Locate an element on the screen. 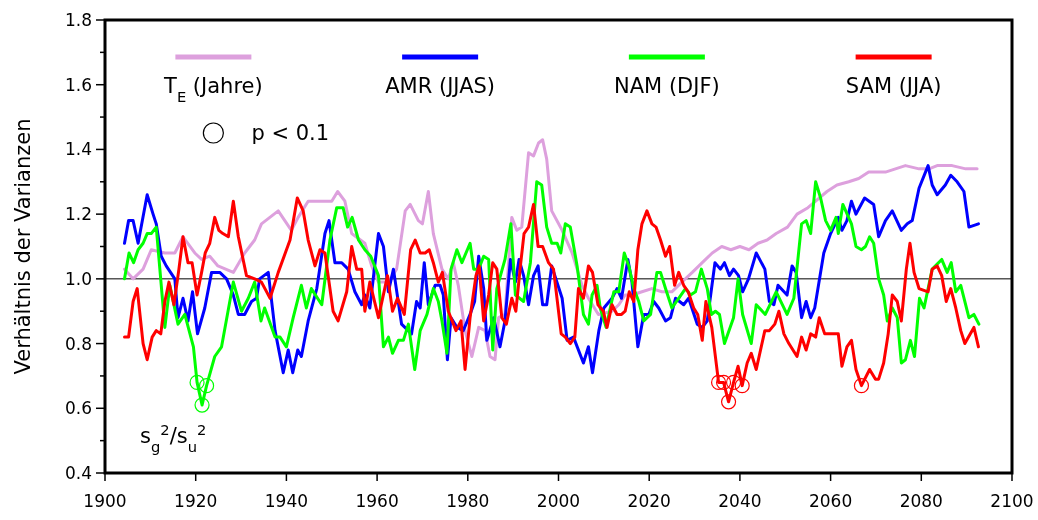 This screenshot has width=1038, height=520. x-tick-label: 2080 is located at coordinates (921, 501).